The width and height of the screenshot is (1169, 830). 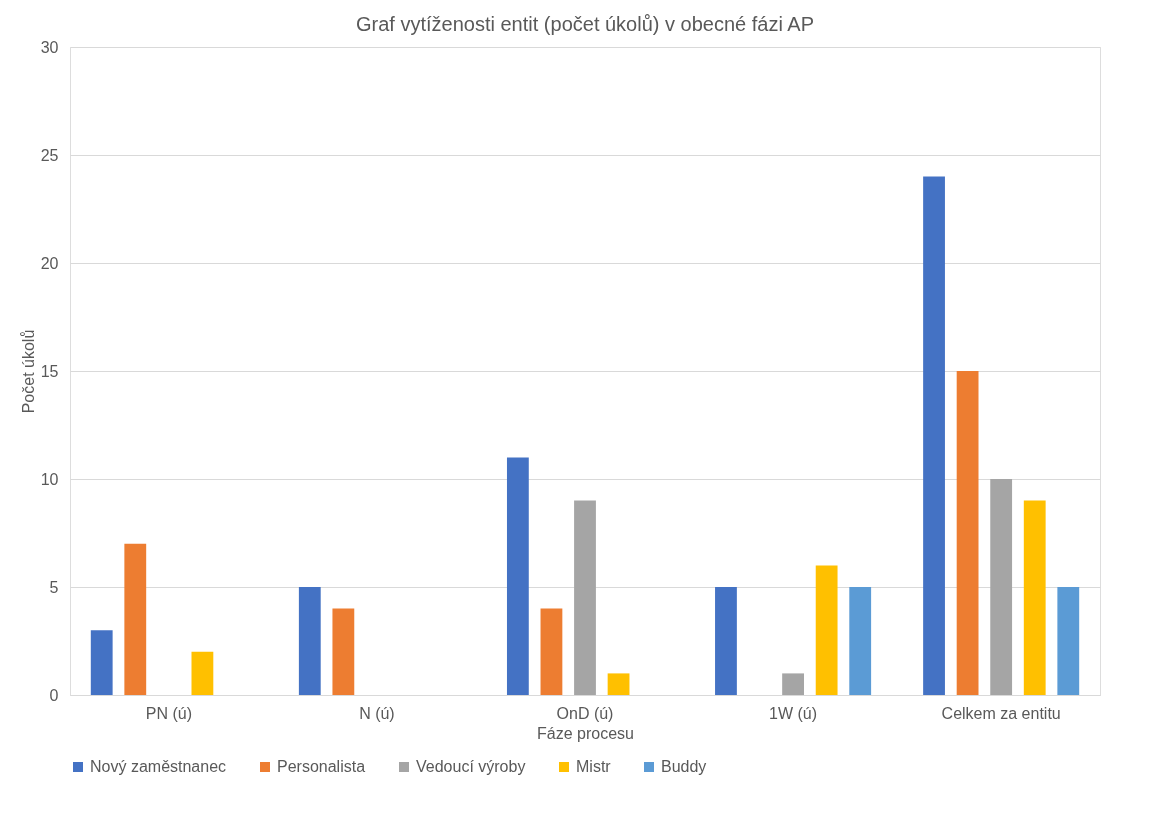 I want to click on x-tick-label: PN (ú), so click(x=168, y=713).